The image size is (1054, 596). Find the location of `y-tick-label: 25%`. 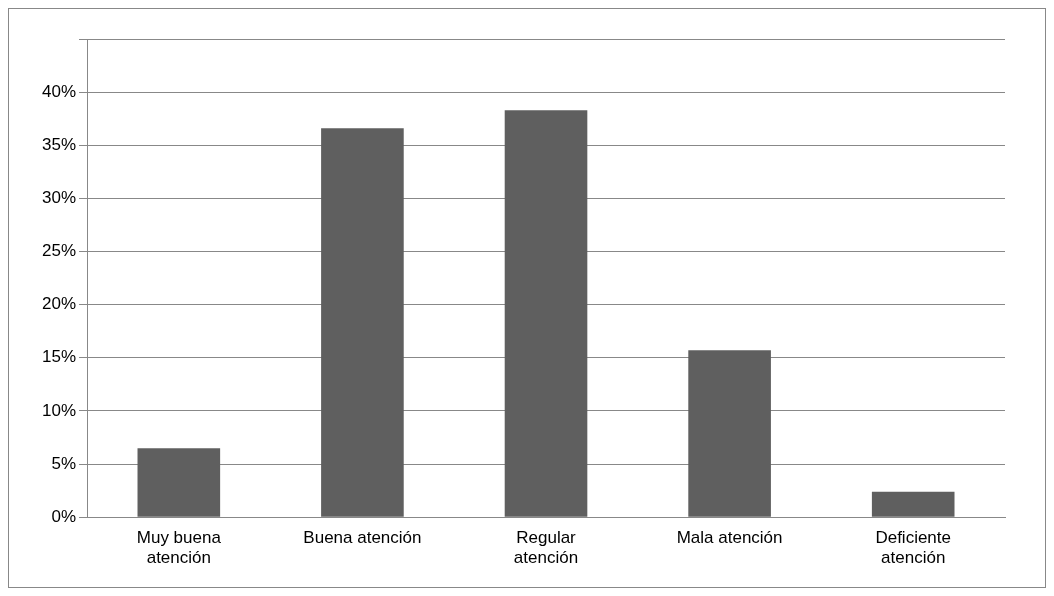

y-tick-label: 25% is located at coordinates (59, 251).